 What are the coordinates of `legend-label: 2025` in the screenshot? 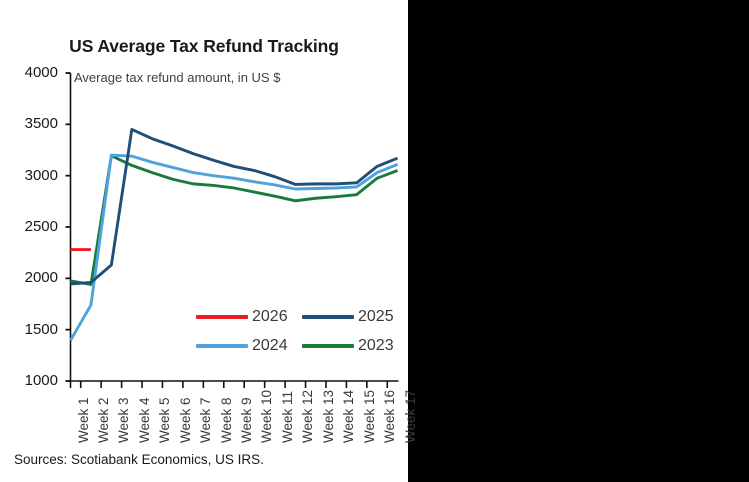 It's located at (376, 316).